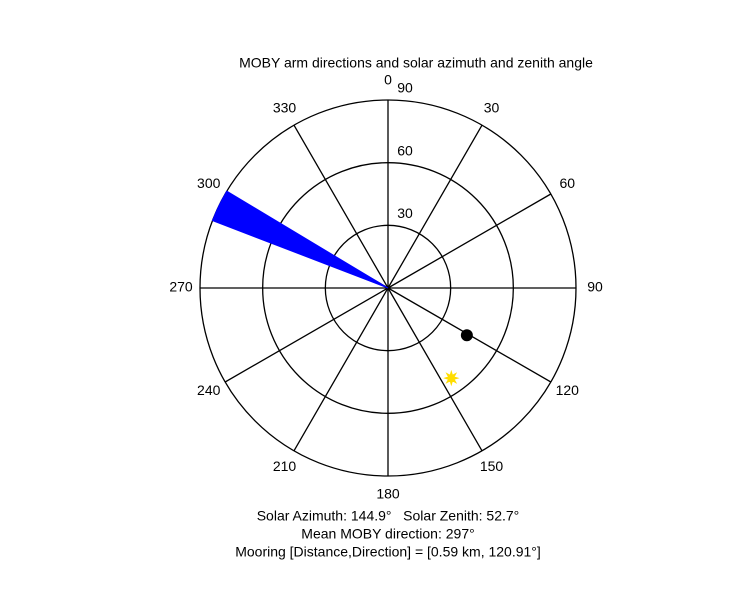 The image size is (750, 600). What do you see at coordinates (492, 107) in the screenshot?
I see `theta-tick-label: 30` at bounding box center [492, 107].